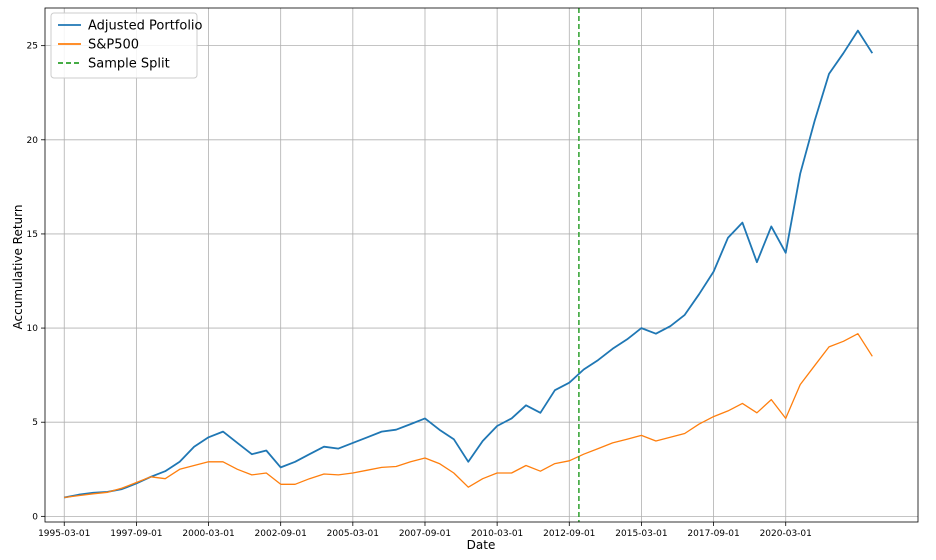  What do you see at coordinates (113, 45) in the screenshot?
I see `legend-label: S&P500` at bounding box center [113, 45].